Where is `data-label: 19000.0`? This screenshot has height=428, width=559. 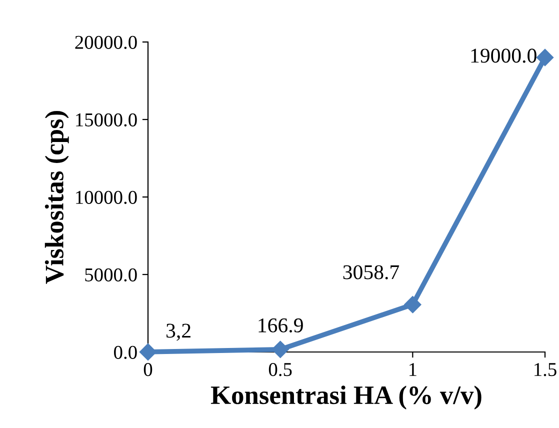
data-label: 19000.0 is located at coordinates (503, 55).